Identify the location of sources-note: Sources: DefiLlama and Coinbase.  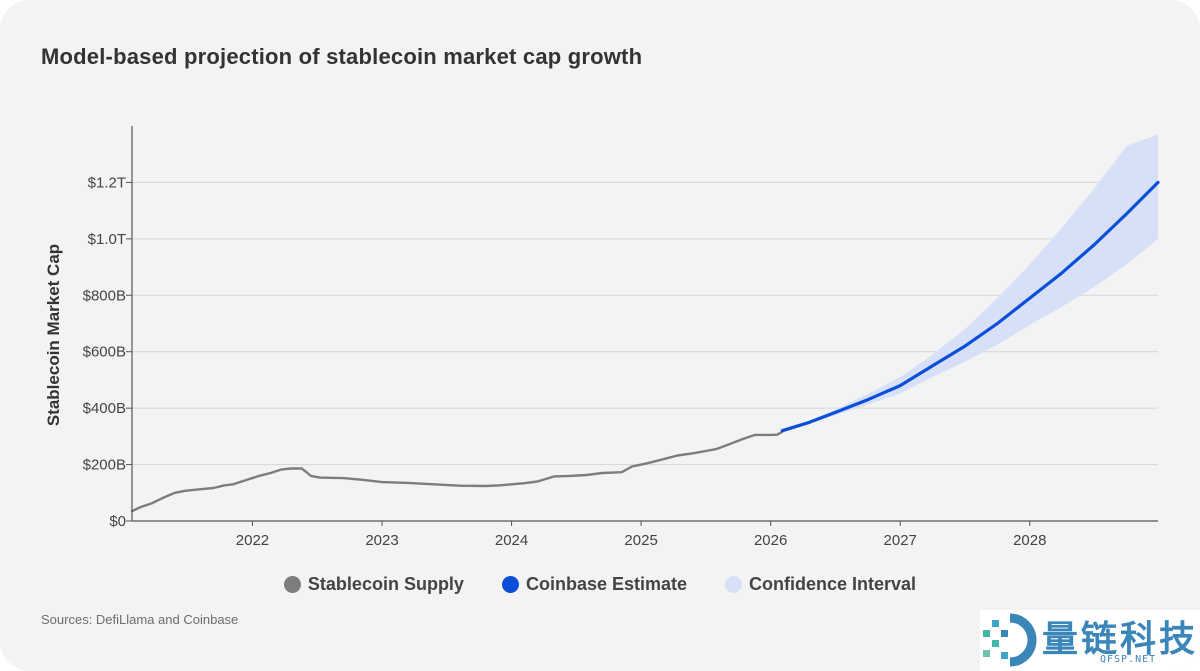
(140, 619).